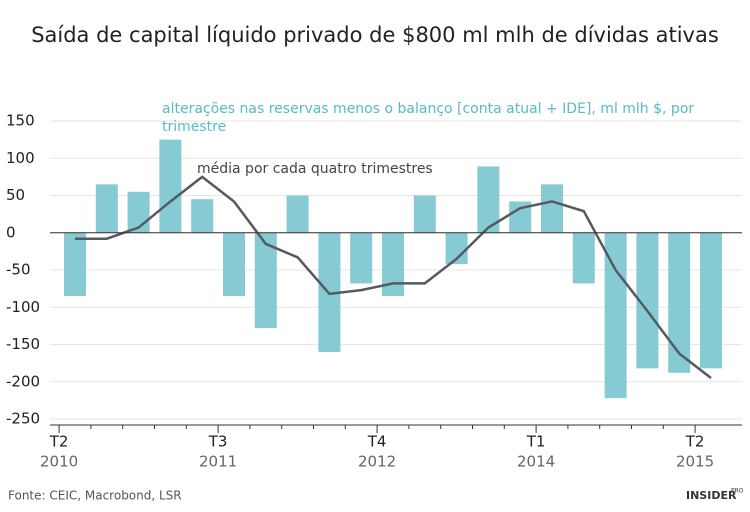  What do you see at coordinates (218, 462) in the screenshot?
I see `x-tick-year: 2011` at bounding box center [218, 462].